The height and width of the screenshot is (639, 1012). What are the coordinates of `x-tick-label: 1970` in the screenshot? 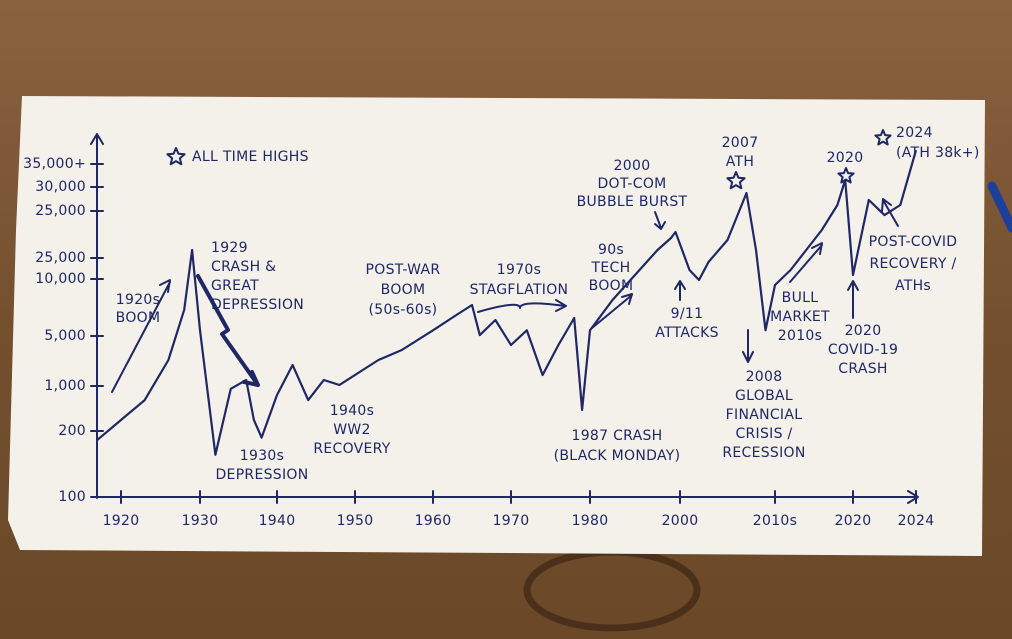 It's located at (511, 521).